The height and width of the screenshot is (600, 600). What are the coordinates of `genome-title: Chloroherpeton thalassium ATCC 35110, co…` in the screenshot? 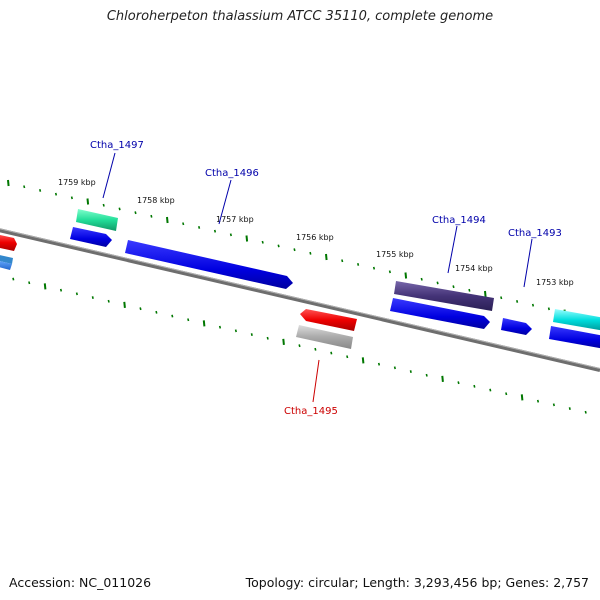 It's located at (300, 16).